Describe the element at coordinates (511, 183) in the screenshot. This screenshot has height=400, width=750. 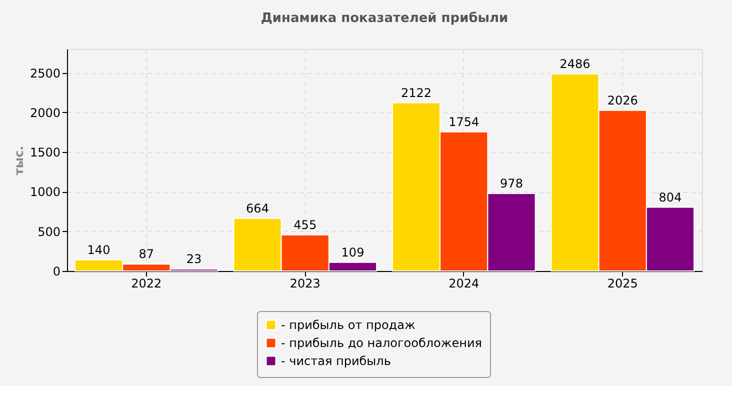
I see `data-label: 978` at that location.